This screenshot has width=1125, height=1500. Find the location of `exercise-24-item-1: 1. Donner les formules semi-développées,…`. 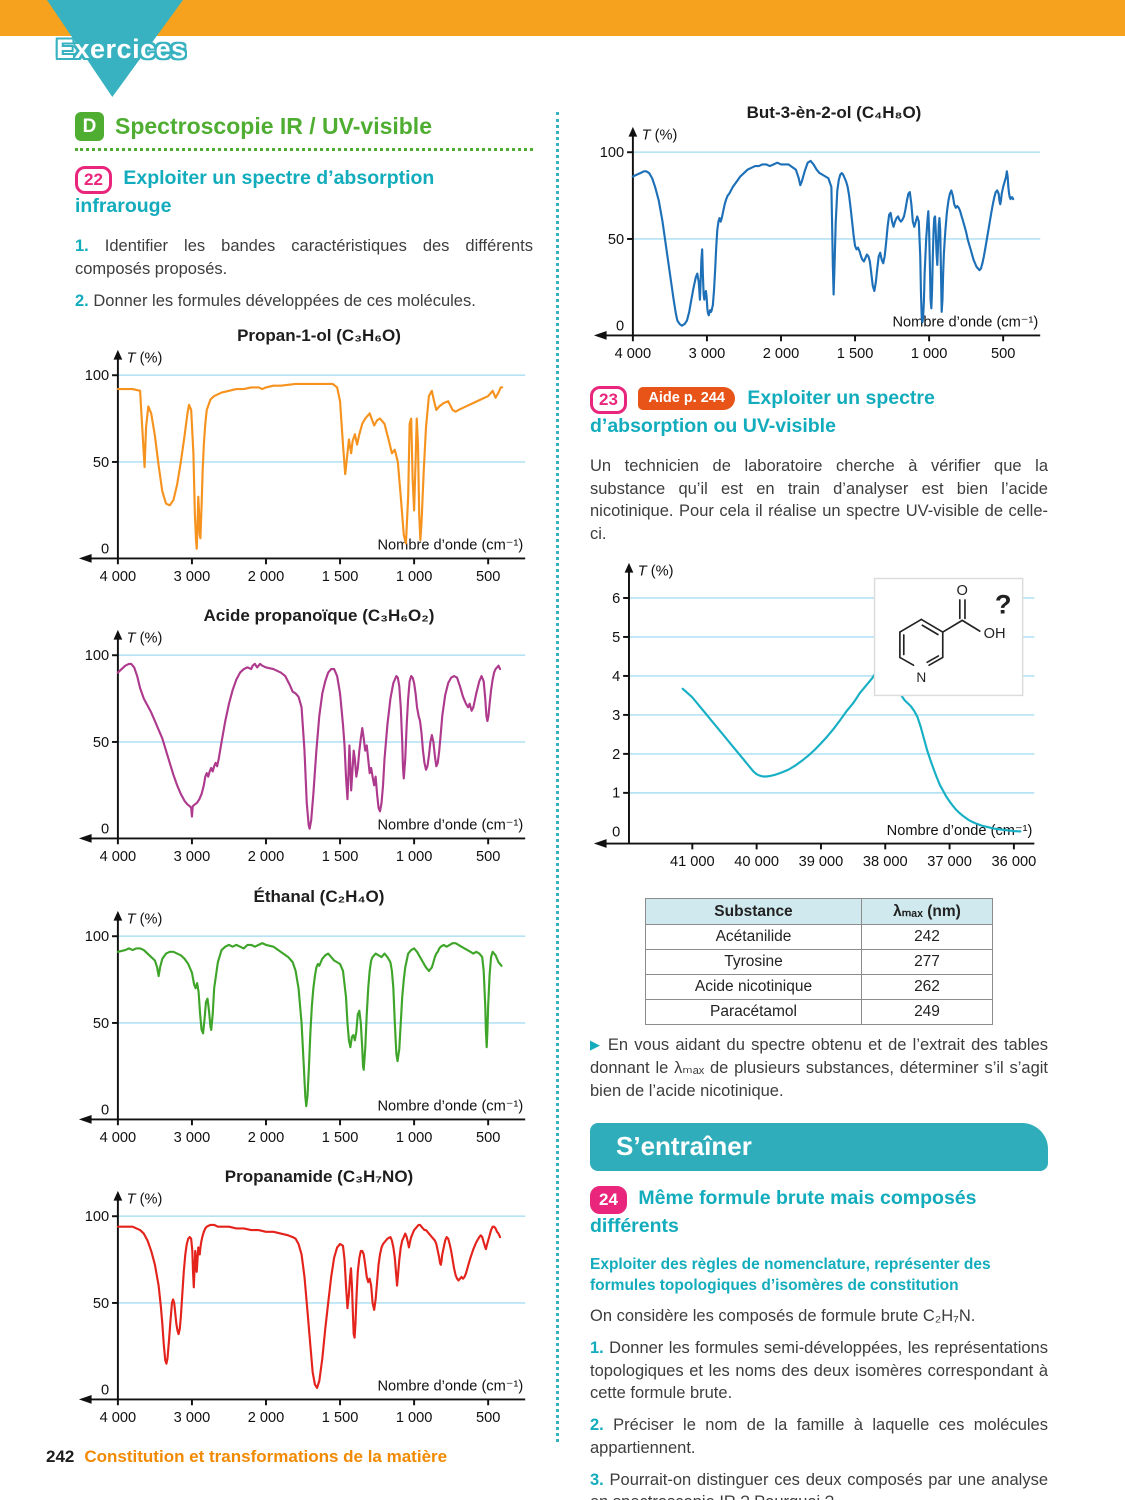

exercise-24-item-1: 1. Donner les formules semi-développées,… is located at coordinates (819, 1370).